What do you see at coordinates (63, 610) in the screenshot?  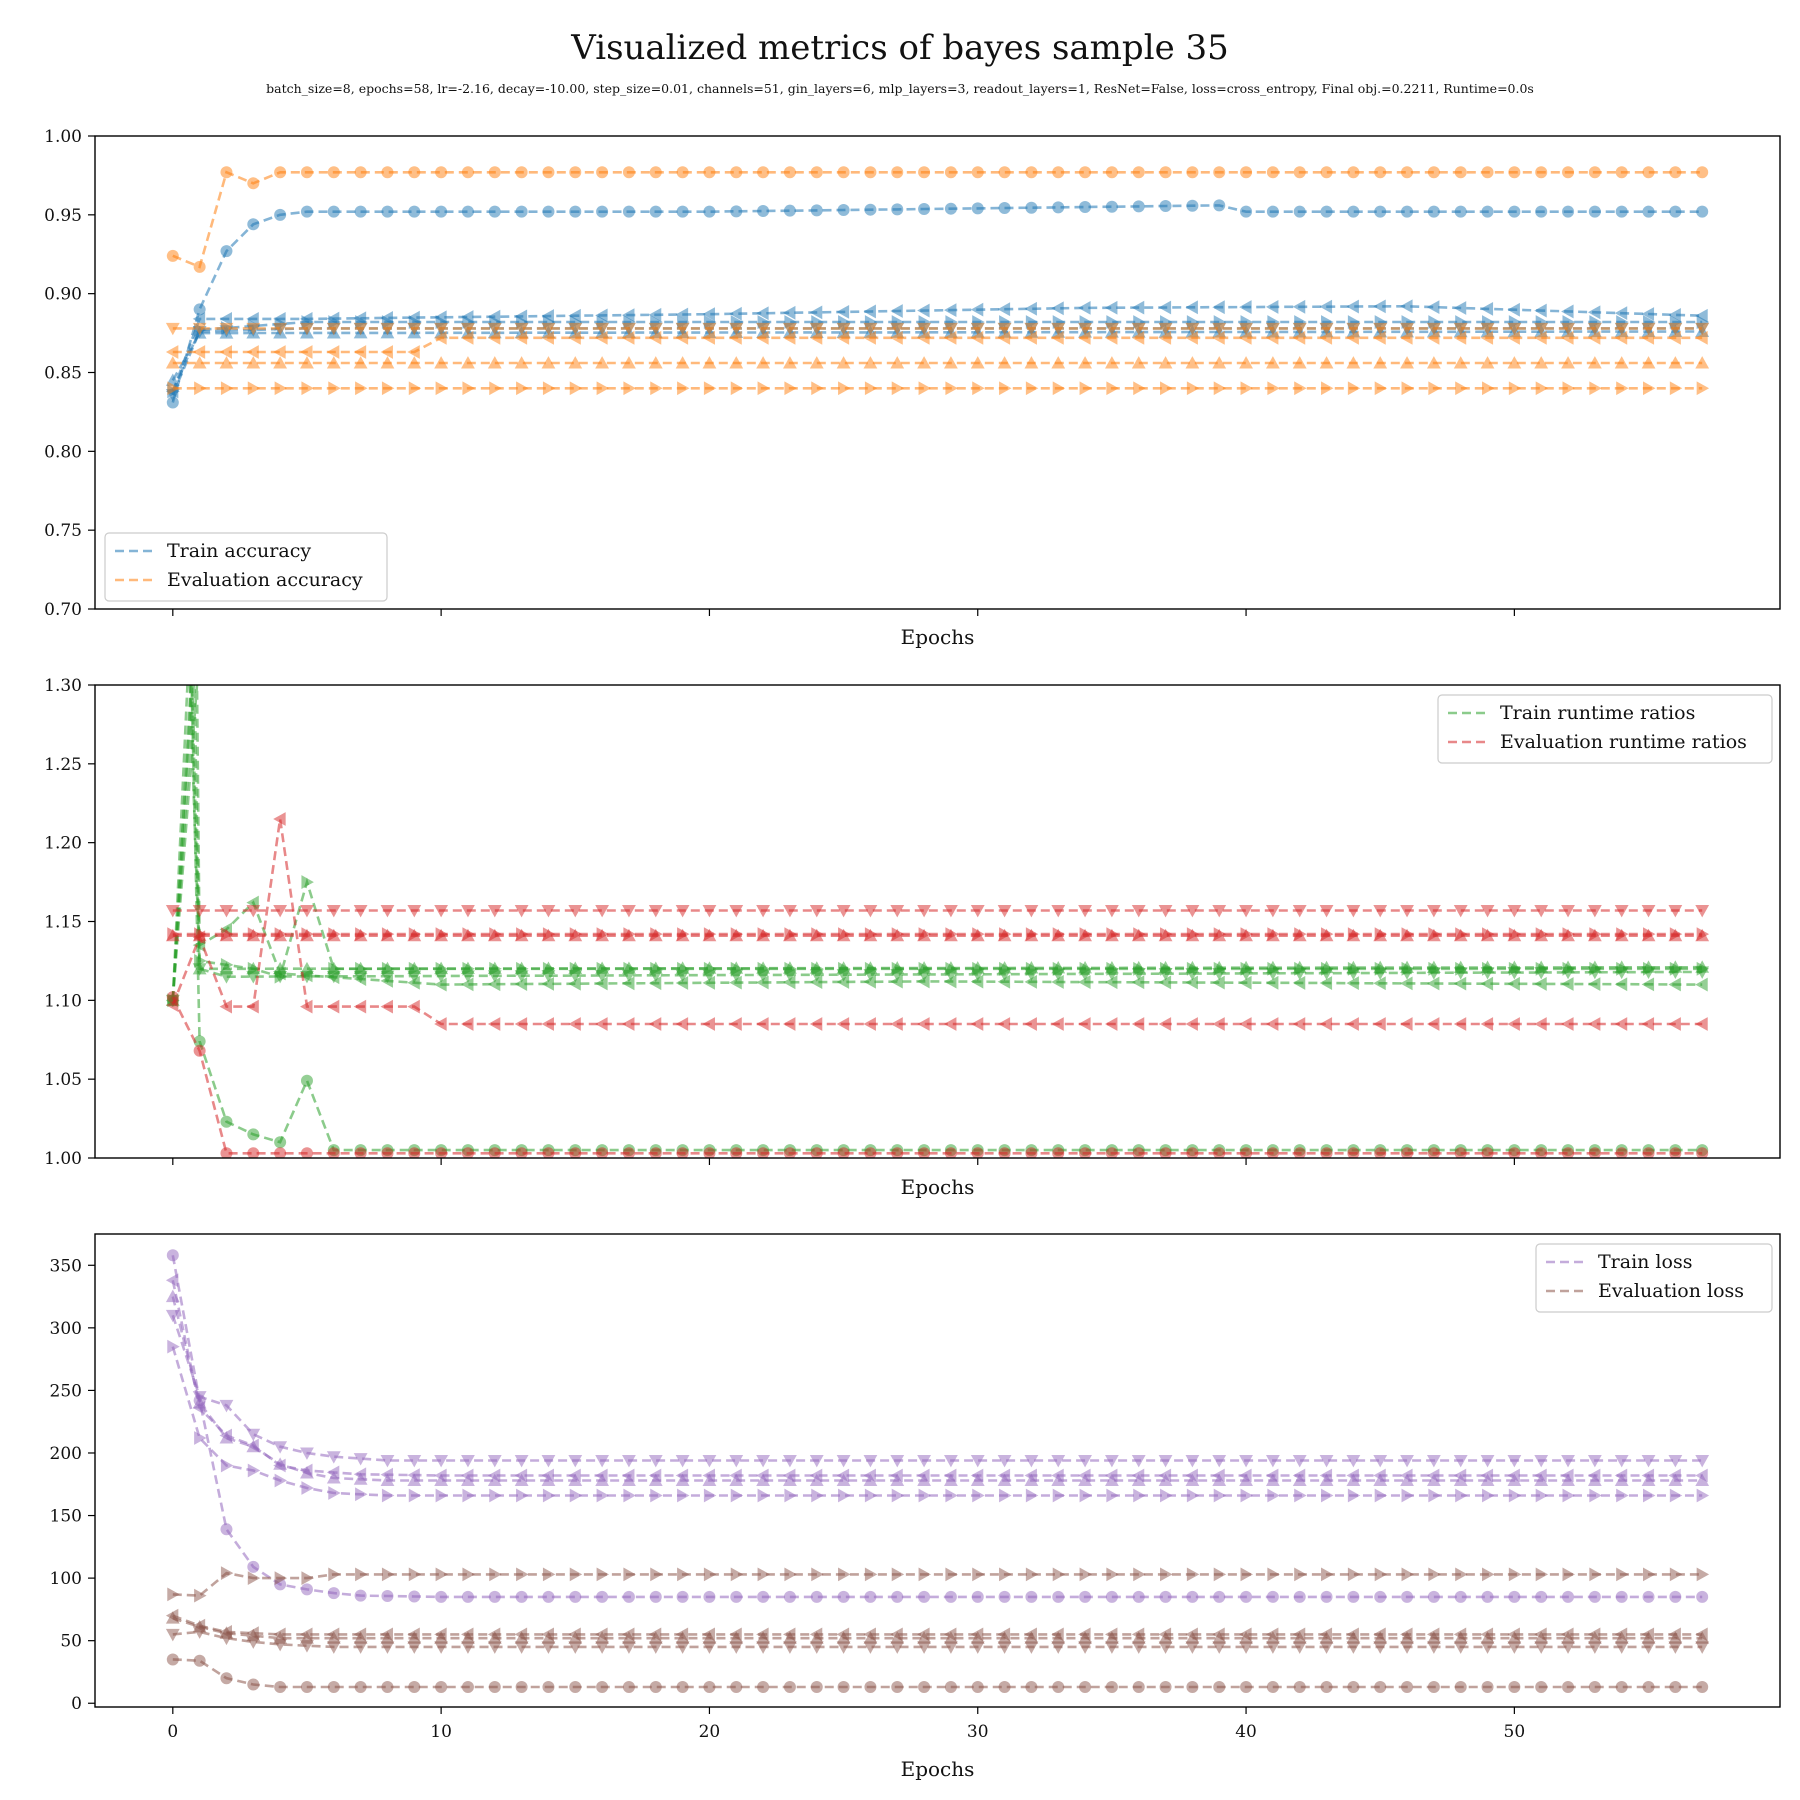 I see `y-tick-label: 0.70` at bounding box center [63, 610].